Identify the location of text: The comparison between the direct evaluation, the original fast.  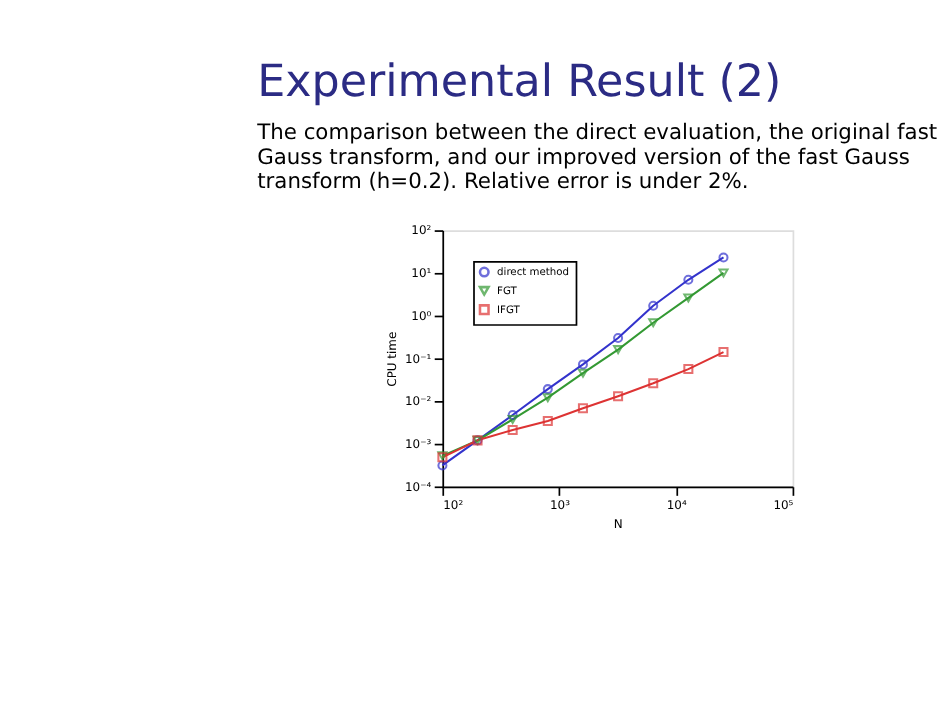
(597, 131).